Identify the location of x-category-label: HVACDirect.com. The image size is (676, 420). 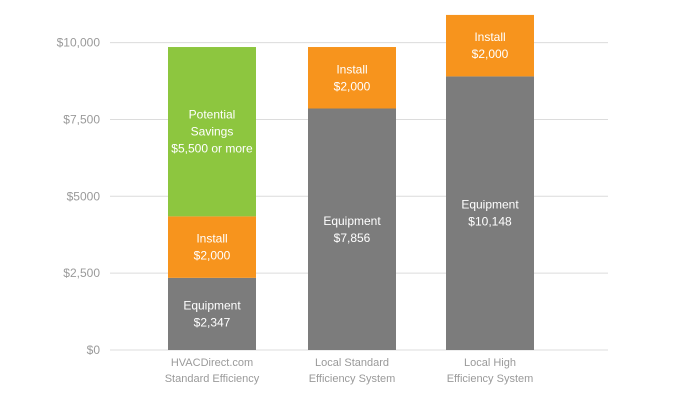
(212, 363).